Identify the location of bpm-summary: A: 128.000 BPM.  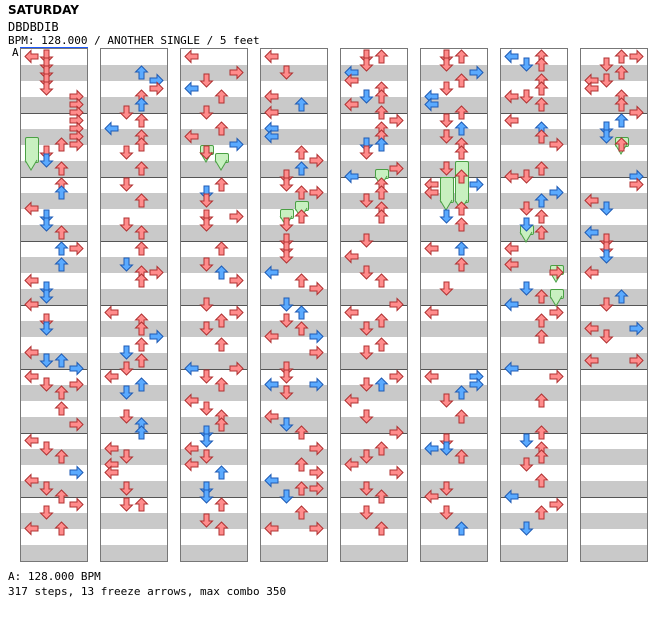
(54, 576).